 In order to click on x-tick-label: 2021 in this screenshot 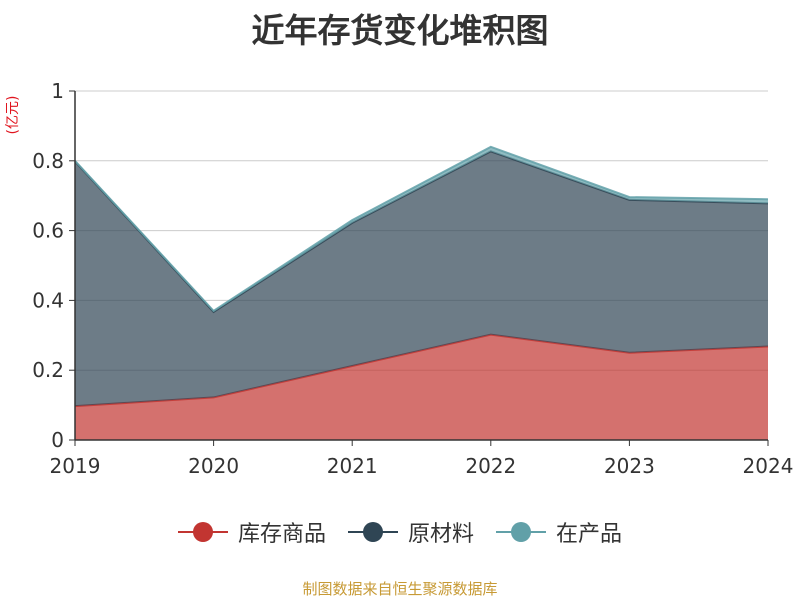, I will do `click(352, 466)`.